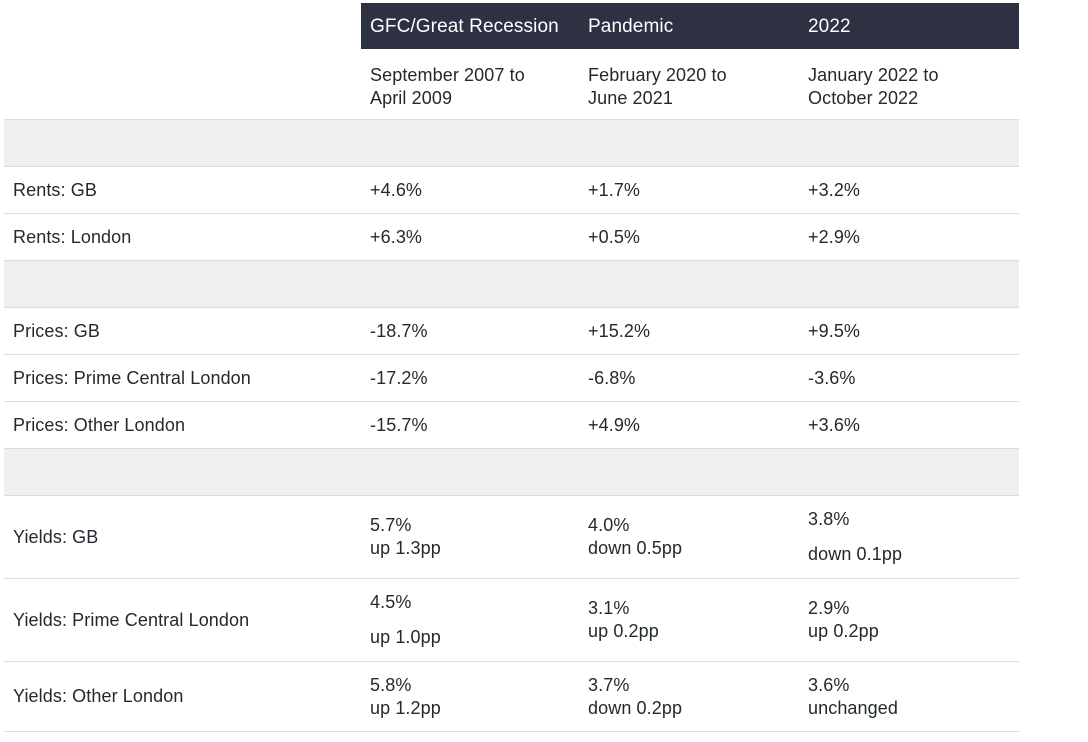 The width and height of the screenshot is (1088, 742). I want to click on period-pandemic-end: June 2021, so click(630, 98).